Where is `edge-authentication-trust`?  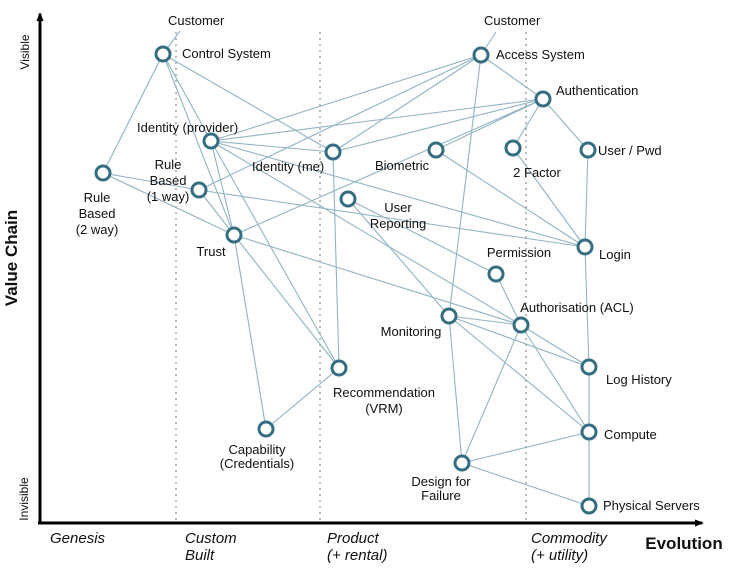
edge-authentication-trust is located at coordinates (388, 167).